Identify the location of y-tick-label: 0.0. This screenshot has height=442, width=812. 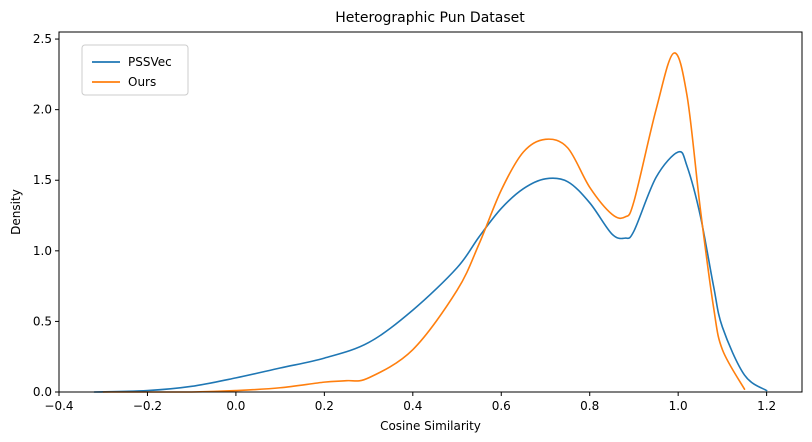
(42, 392).